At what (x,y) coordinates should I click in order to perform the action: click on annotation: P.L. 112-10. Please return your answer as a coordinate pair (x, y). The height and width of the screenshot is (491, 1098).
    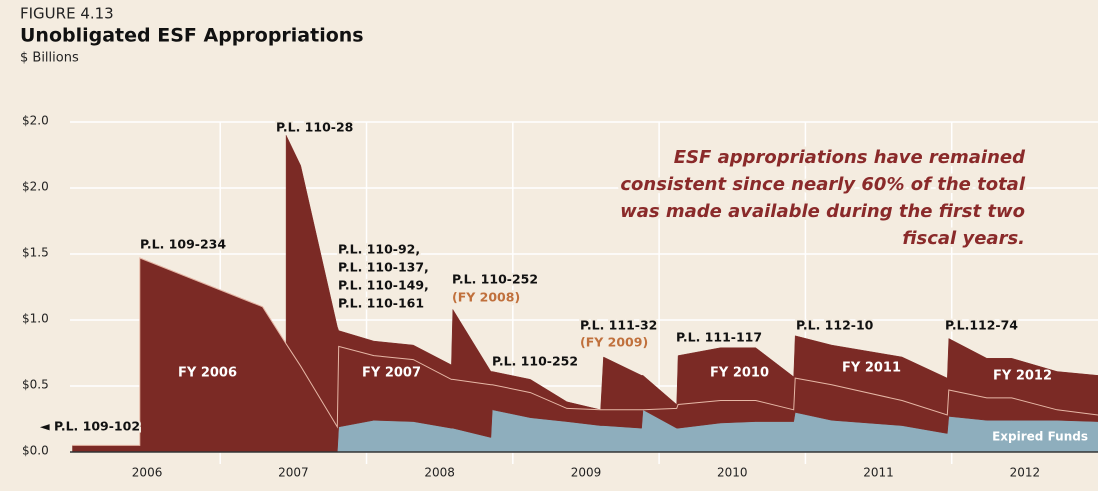
    Looking at the image, I should click on (835, 325).